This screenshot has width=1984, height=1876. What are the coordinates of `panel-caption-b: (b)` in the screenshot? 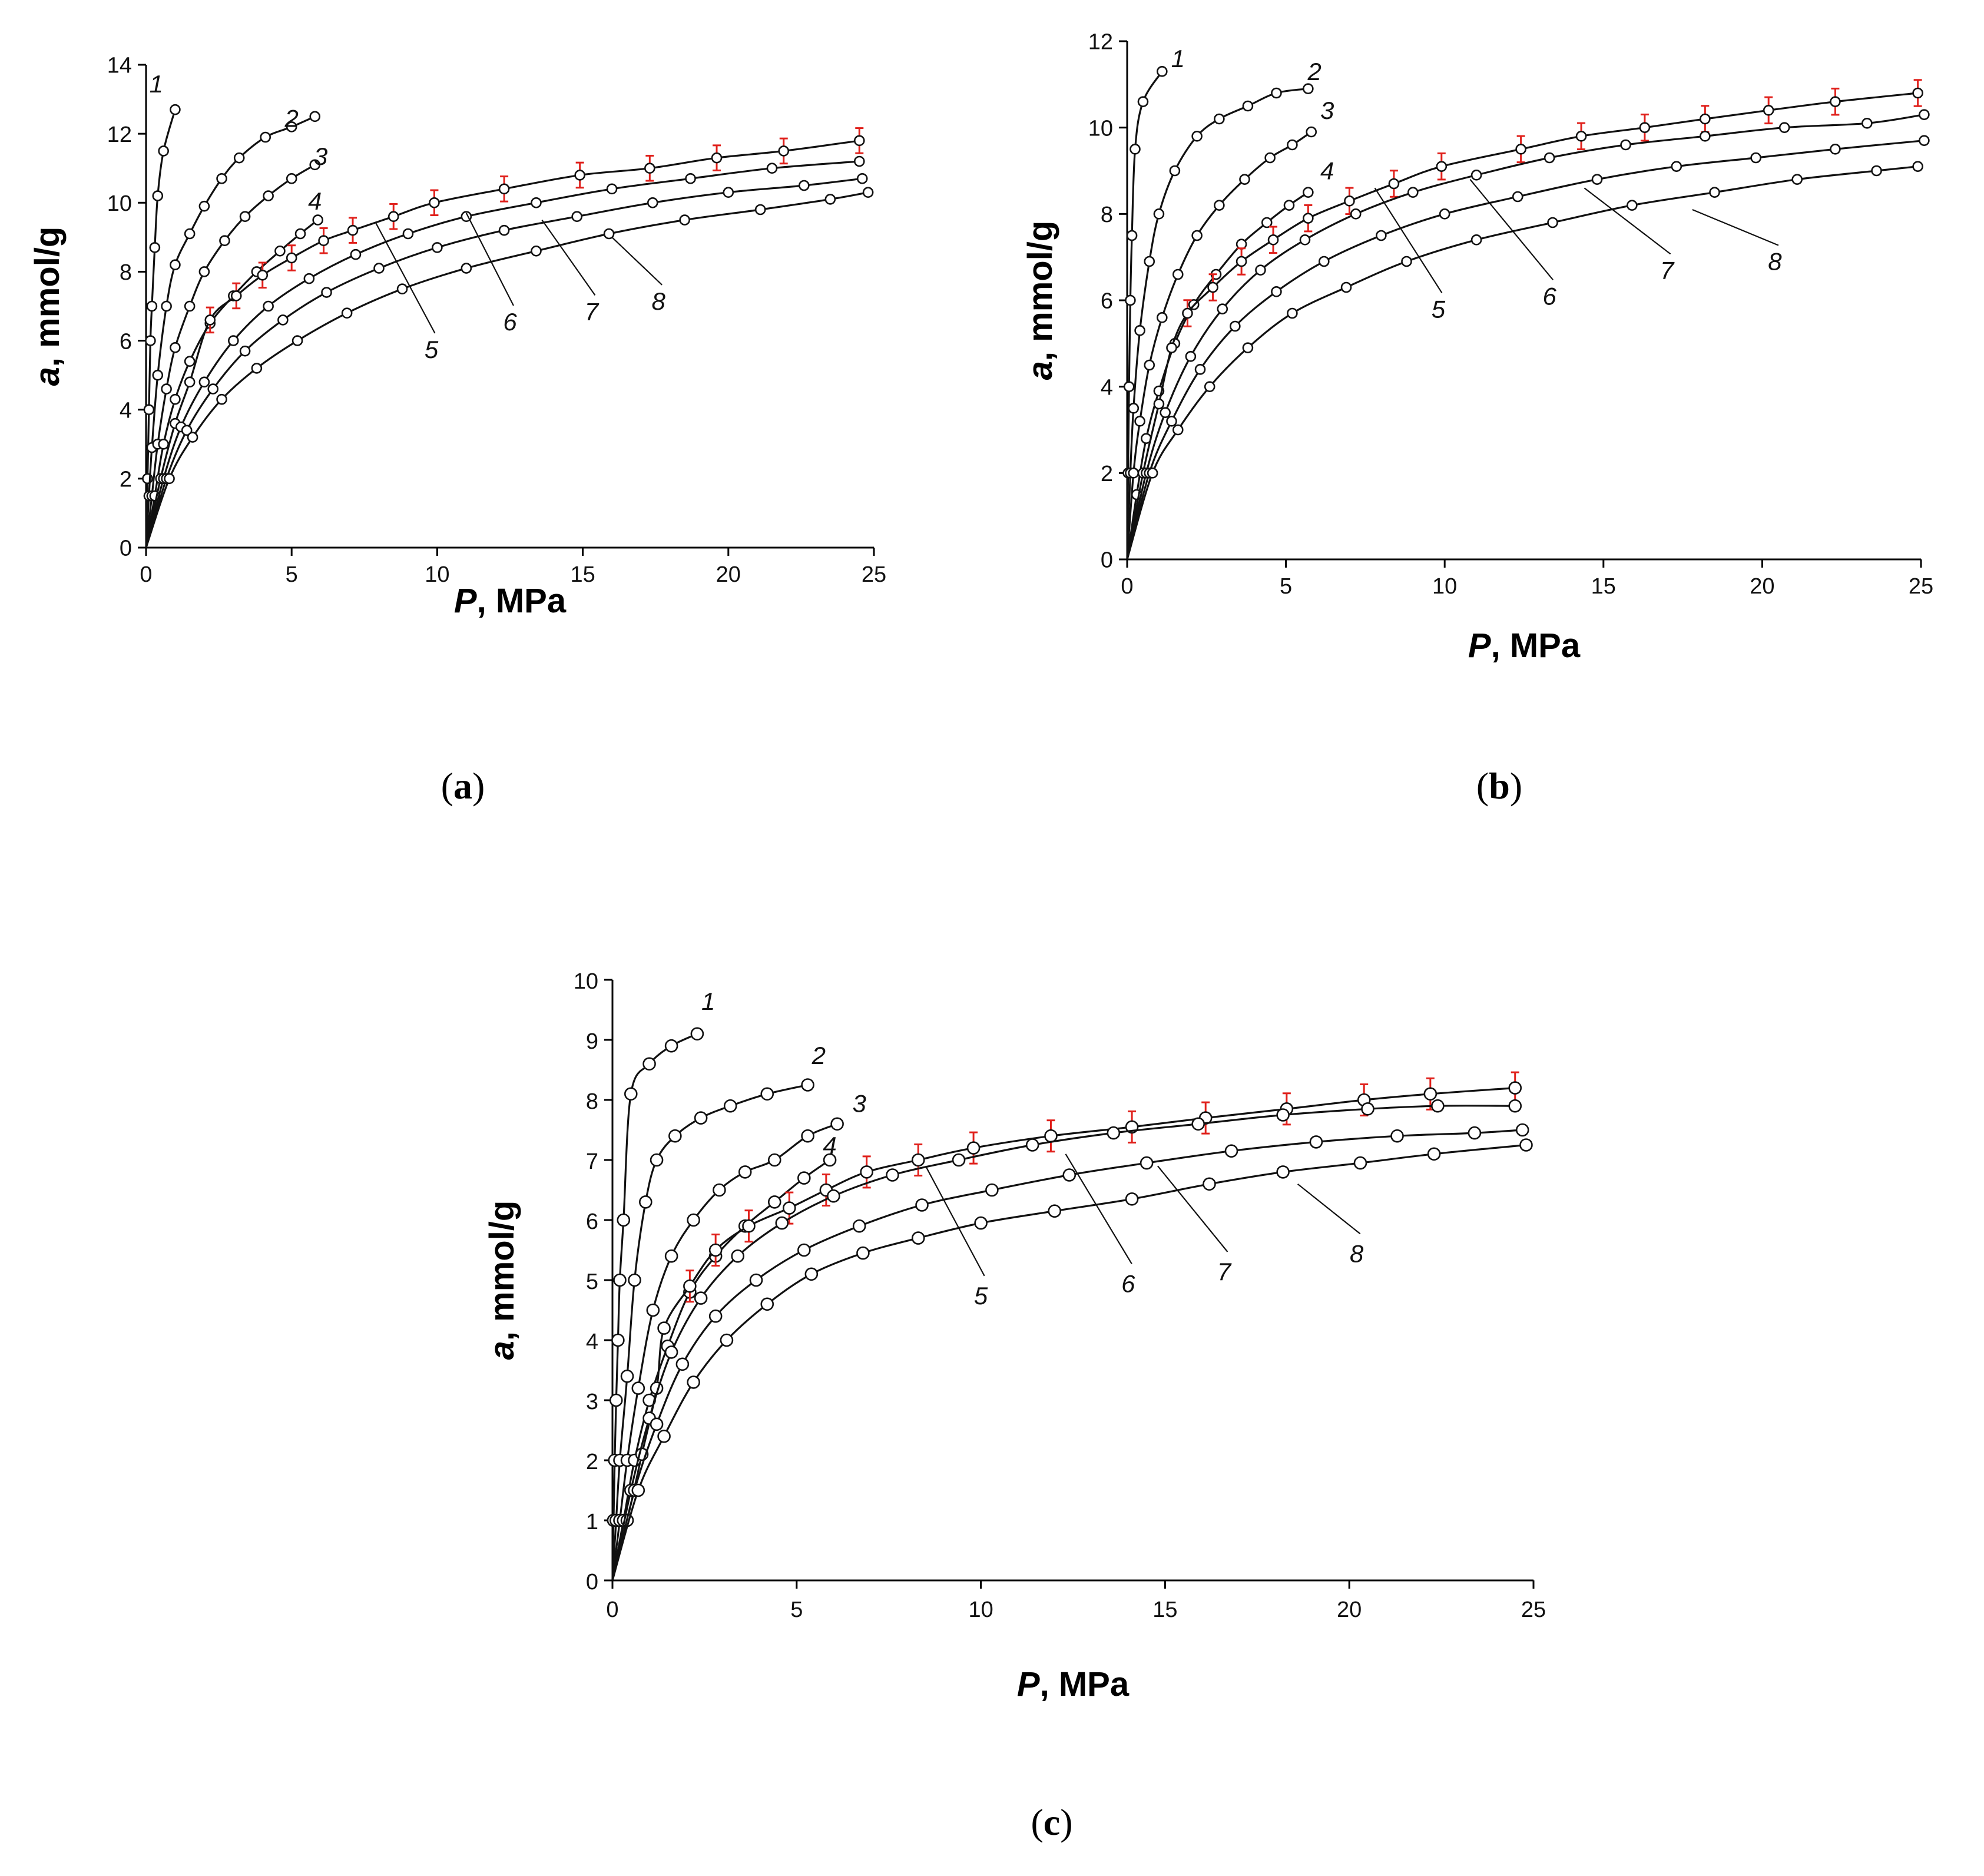 It's located at (1499, 786).